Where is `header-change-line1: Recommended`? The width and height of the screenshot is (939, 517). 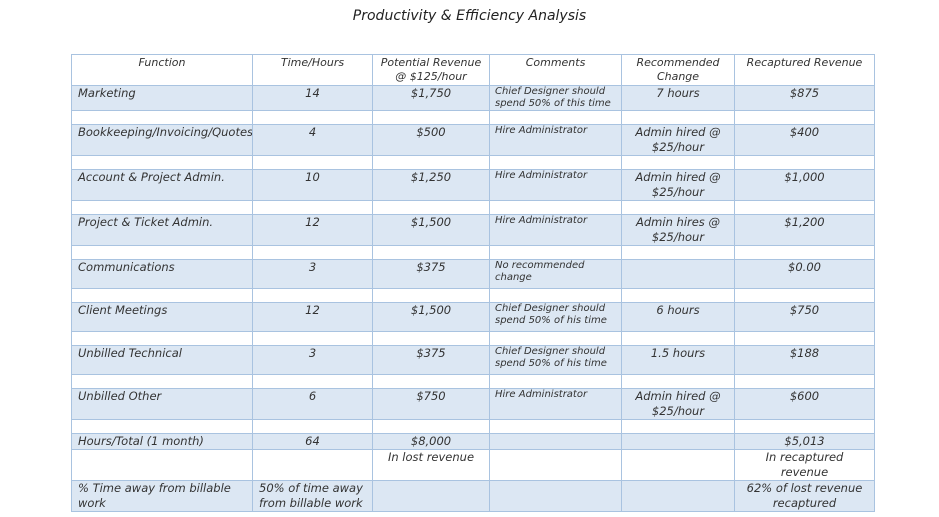 header-change-line1: Recommended is located at coordinates (678, 62).